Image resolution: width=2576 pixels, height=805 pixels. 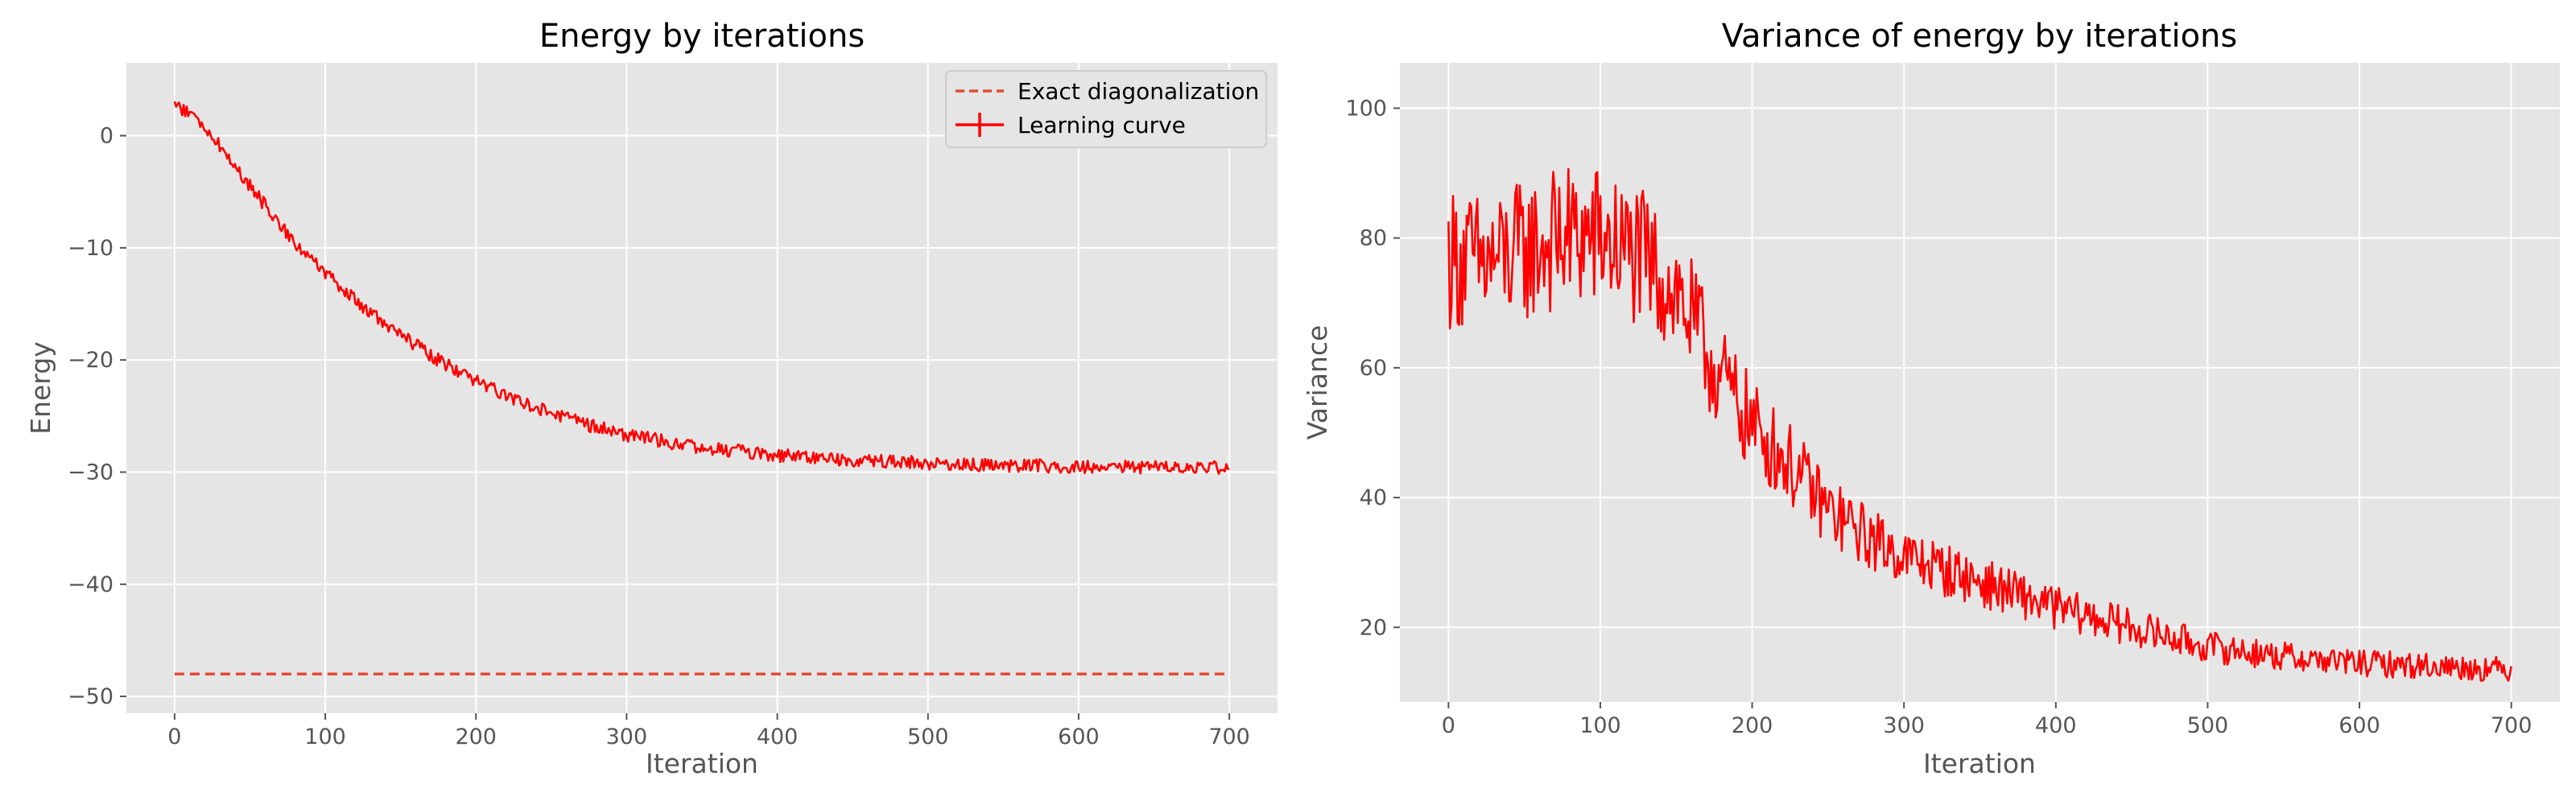 I want to click on energy-y-tick-label: −10, so click(x=91, y=248).